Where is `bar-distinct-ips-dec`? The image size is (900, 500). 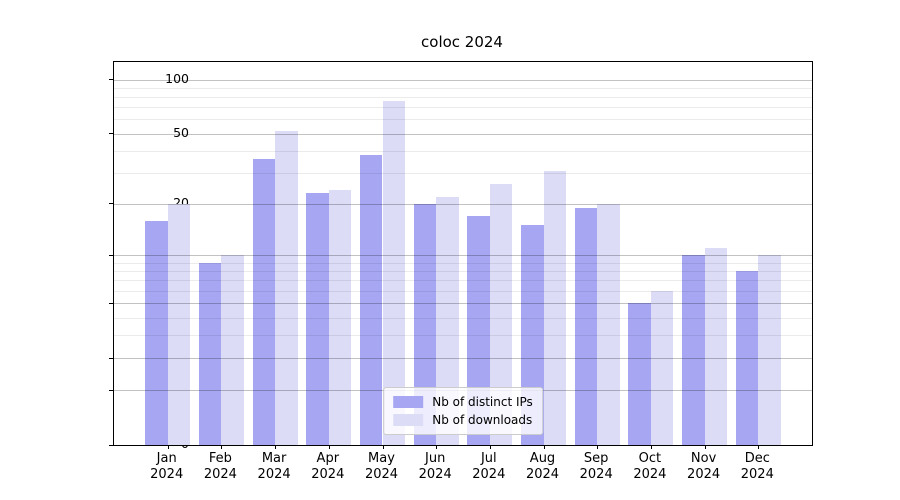 bar-distinct-ips-dec is located at coordinates (747, 358).